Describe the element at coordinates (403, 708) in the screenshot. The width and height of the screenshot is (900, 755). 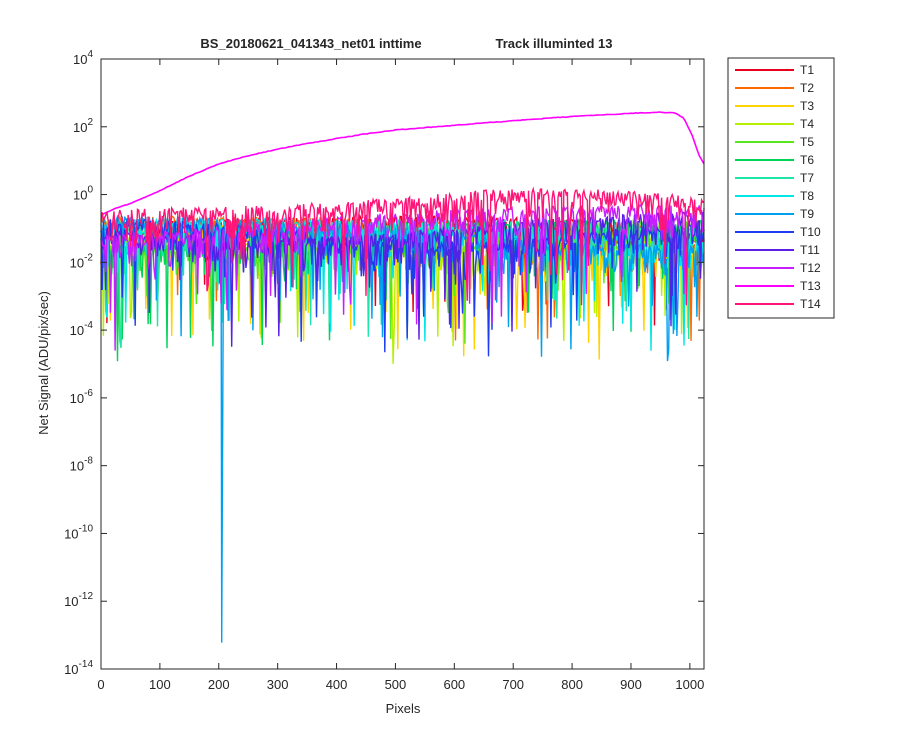
I see `x-axis-label: Pixels` at that location.